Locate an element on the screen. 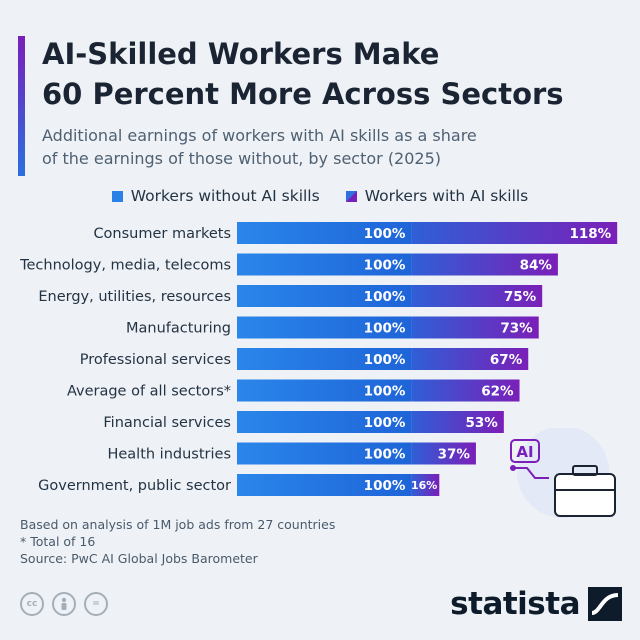  legend-swatch-with is located at coordinates (351, 196).